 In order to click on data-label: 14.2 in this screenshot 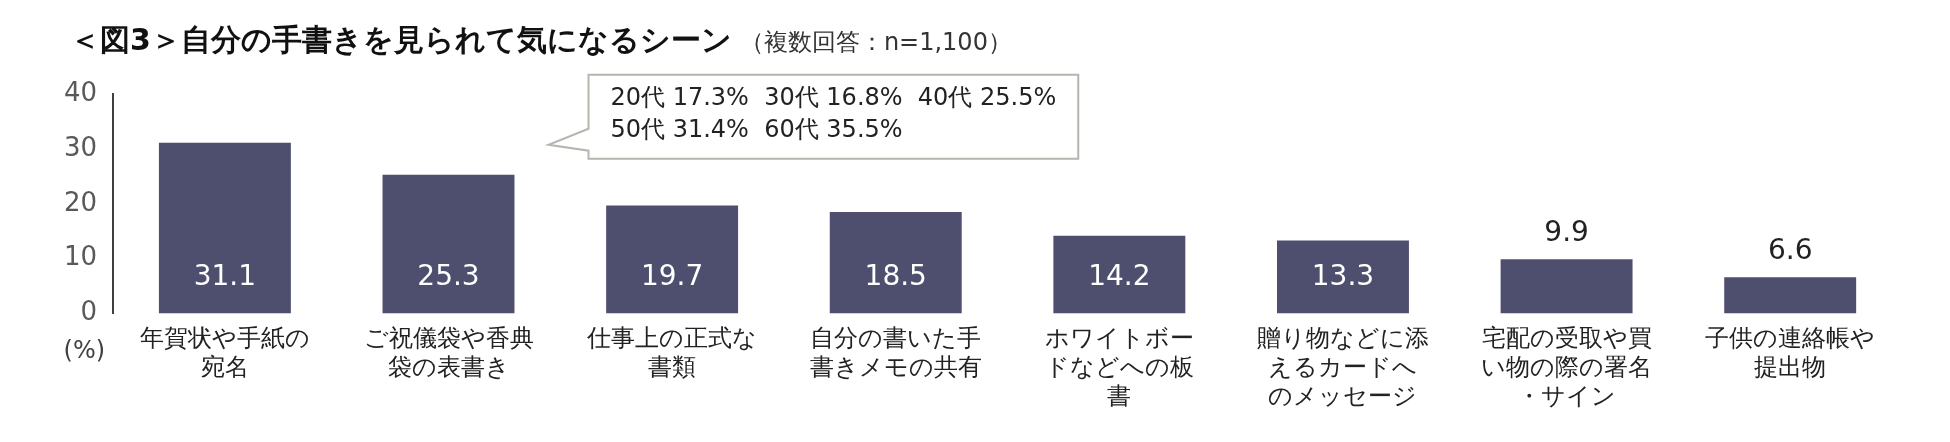, I will do `click(1119, 275)`.